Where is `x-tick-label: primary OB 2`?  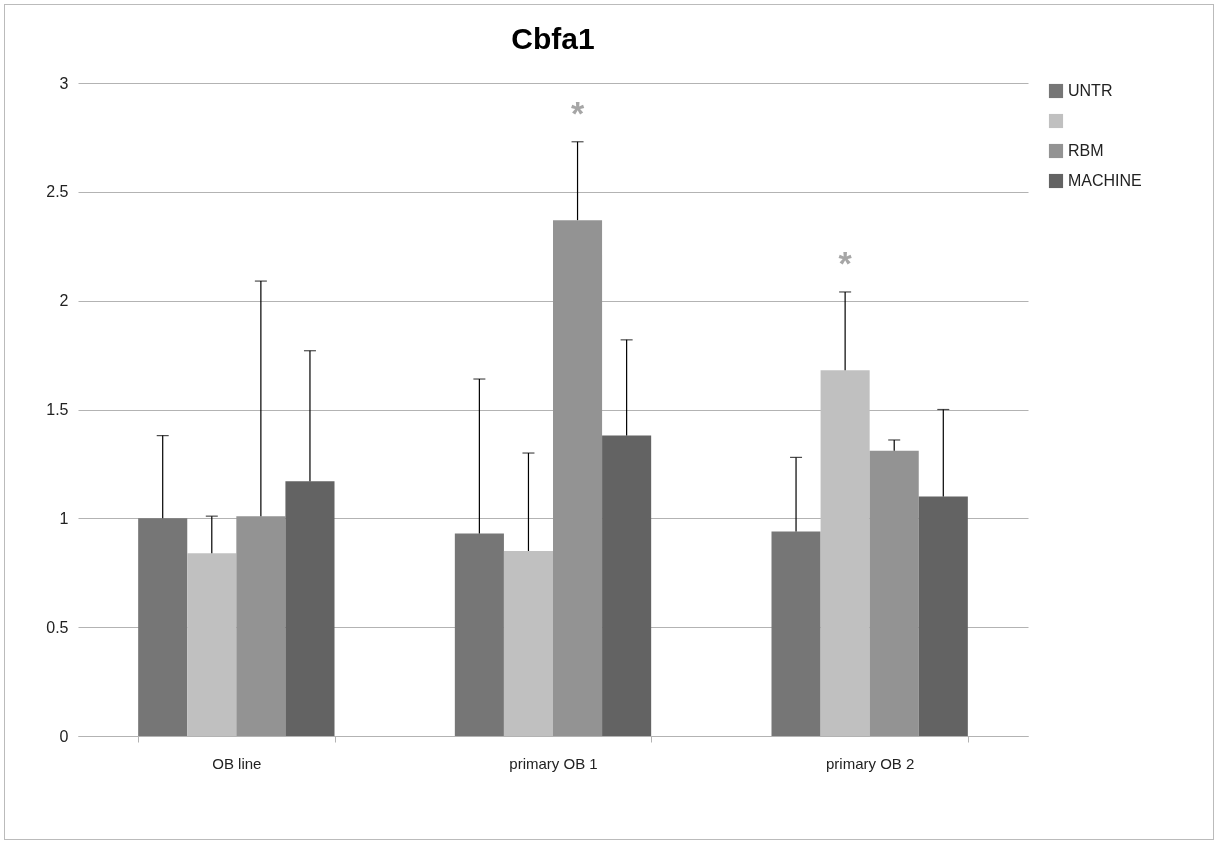 x-tick-label: primary OB 2 is located at coordinates (870, 763).